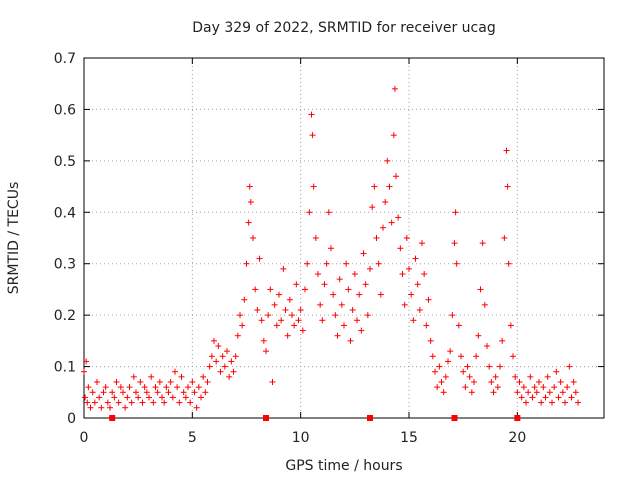 This screenshot has height=480, width=640. What do you see at coordinates (65, 59) in the screenshot?
I see `y-tick-label: 0.7` at bounding box center [65, 59].